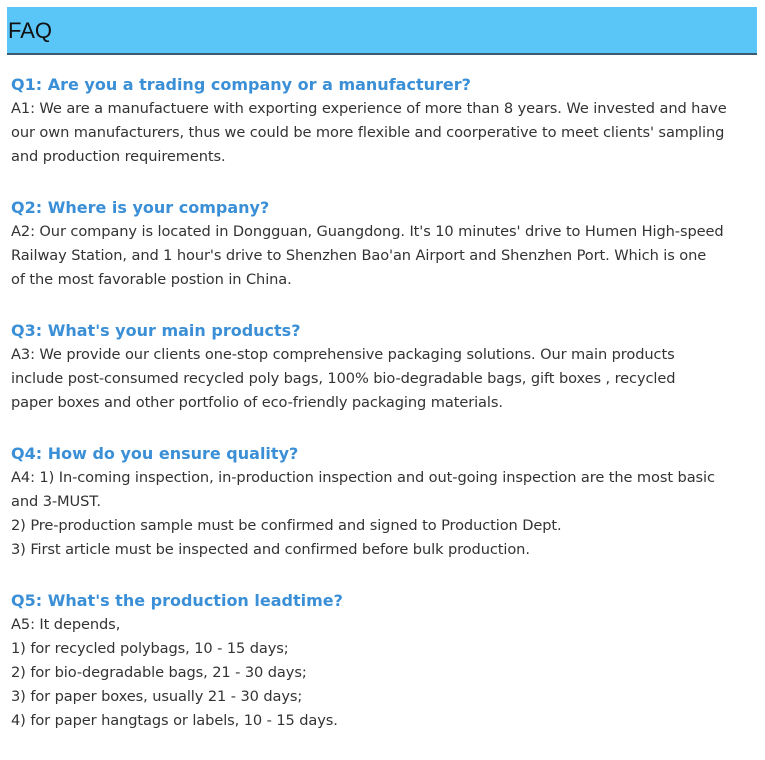 This screenshot has height=760, width=765. Describe the element at coordinates (155, 453) in the screenshot. I see `faq-question: Q4: How do you ensure quality?` at that location.